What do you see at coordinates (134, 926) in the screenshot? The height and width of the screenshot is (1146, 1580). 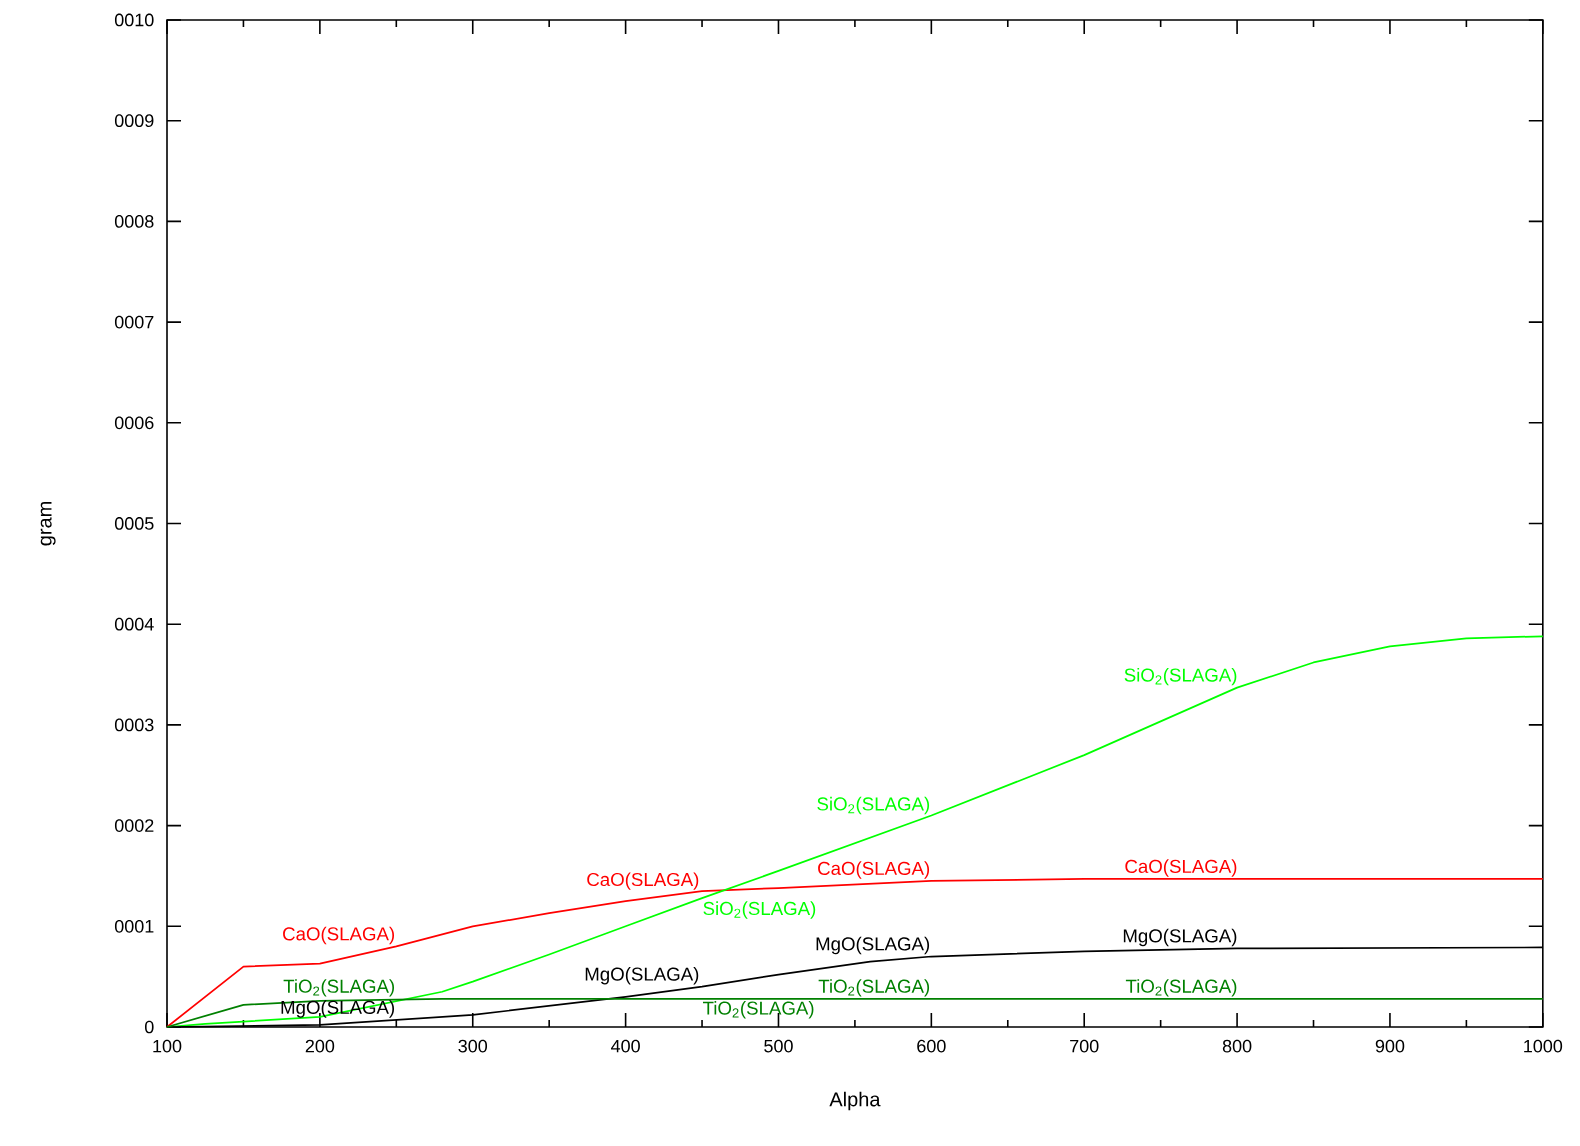 I see `y-tick-label: 0001` at bounding box center [134, 926].